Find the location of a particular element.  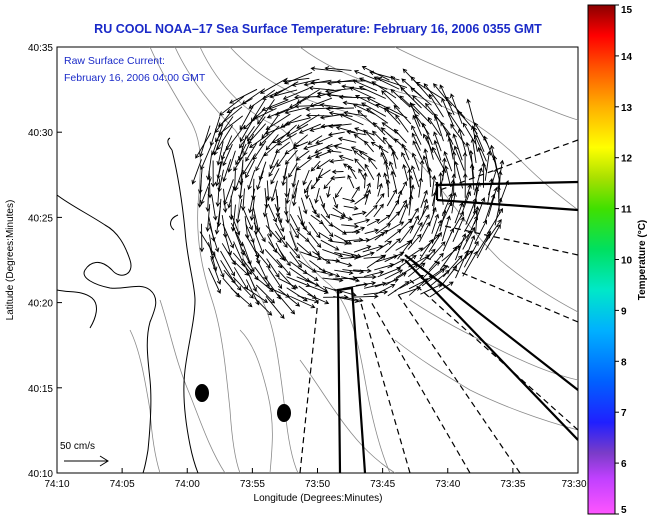

x-tick-label: 73:45 is located at coordinates (382, 484).